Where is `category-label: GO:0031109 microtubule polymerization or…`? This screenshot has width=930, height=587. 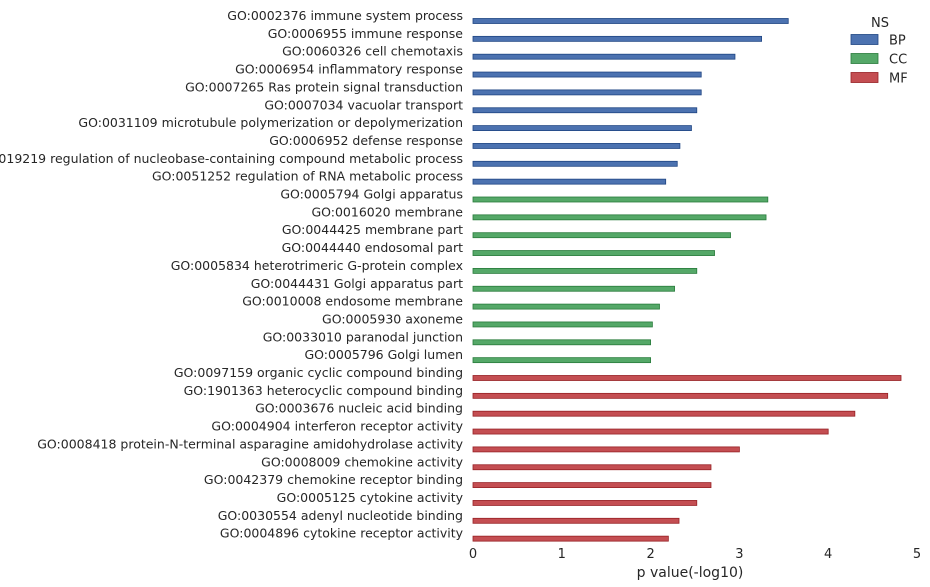 category-label: GO:0031109 microtubule polymerization or… is located at coordinates (270, 122).